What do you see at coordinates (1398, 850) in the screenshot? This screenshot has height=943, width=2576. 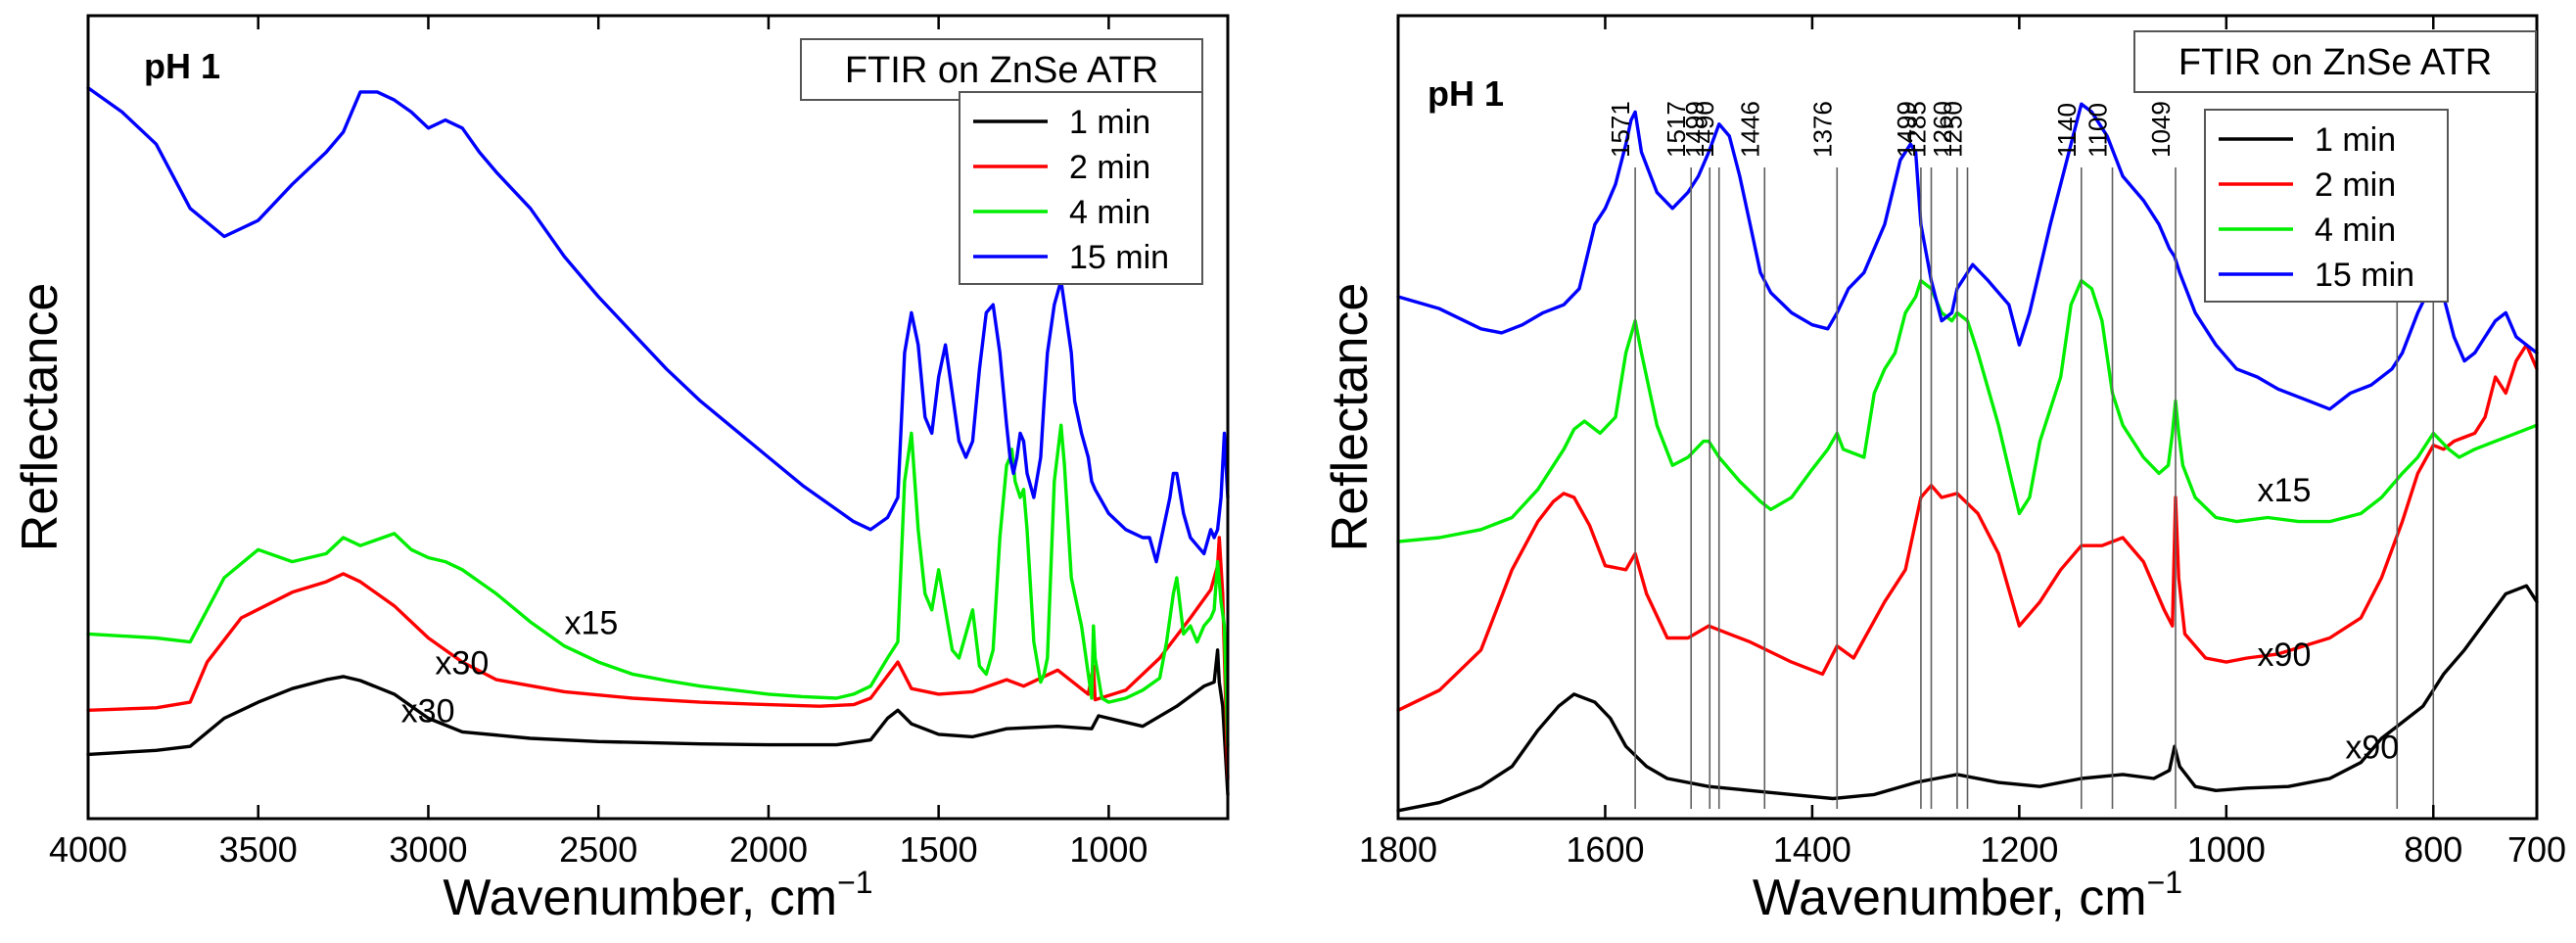 I see `x-tick-label: 1800` at bounding box center [1398, 850].